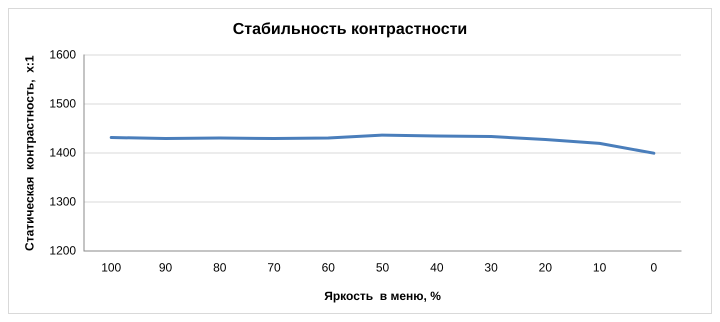 The image size is (720, 322). Describe the element at coordinates (29, 153) in the screenshot. I see `y-axis-title: Статическая контрастность, x:1` at that location.